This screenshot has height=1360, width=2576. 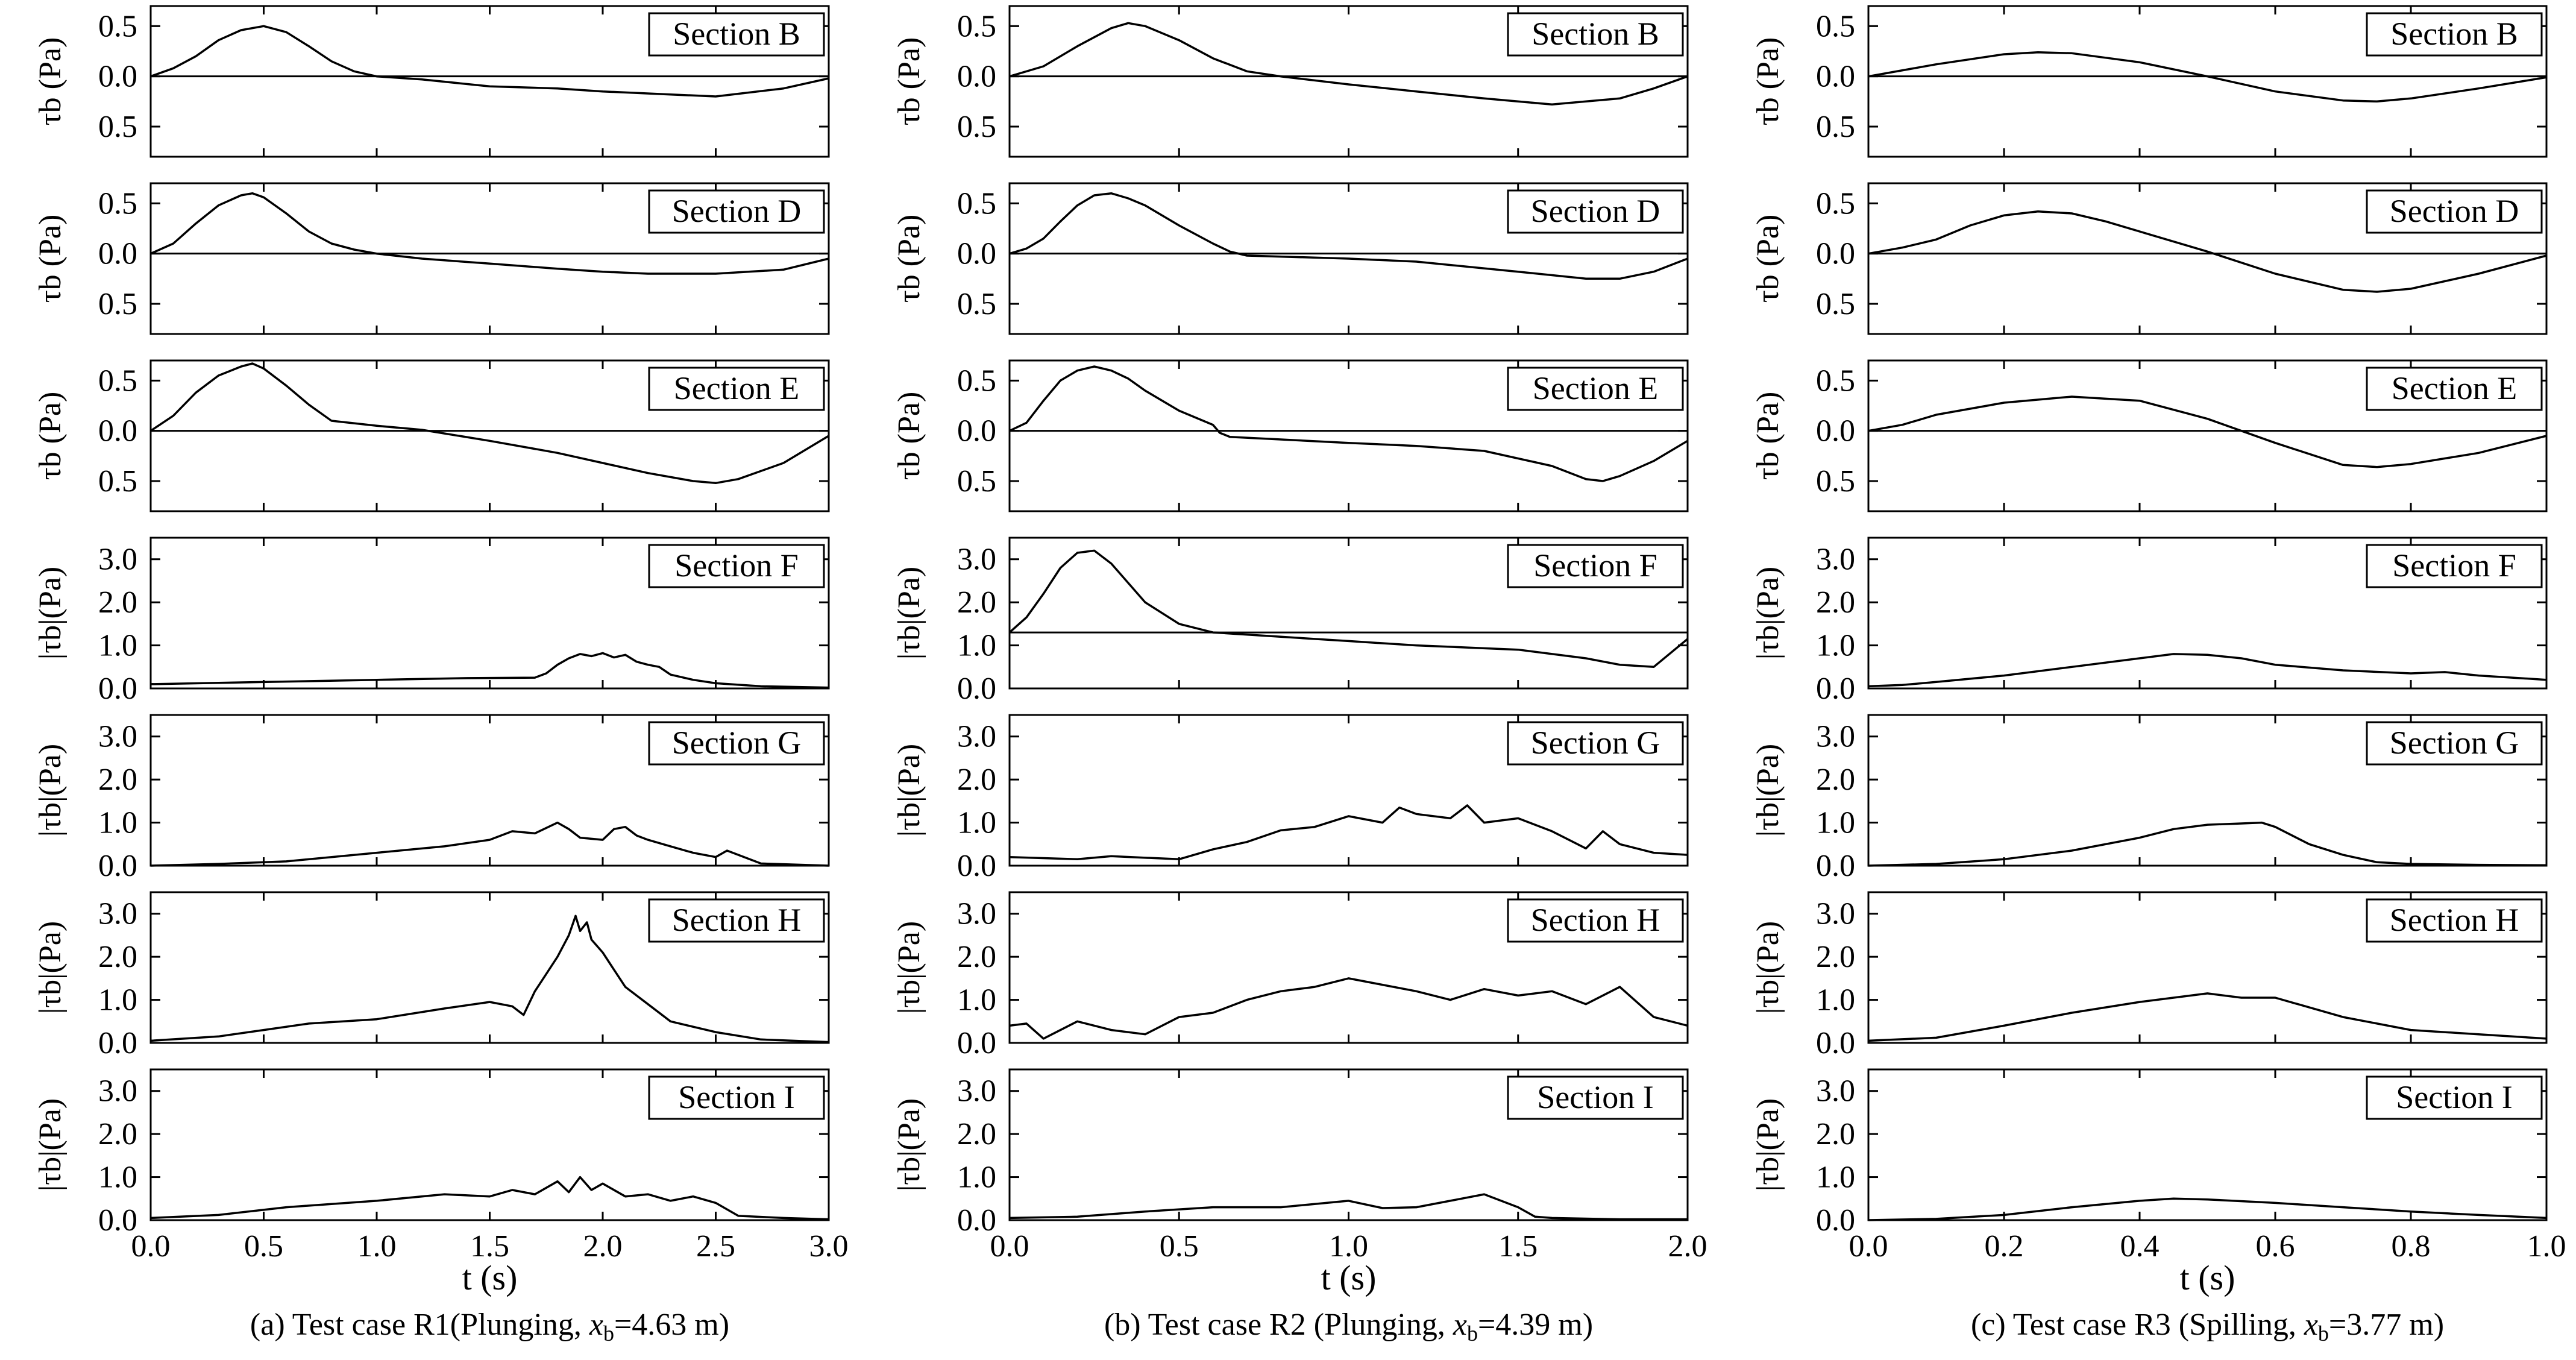 I want to click on subplot-caption: (a) Test case R1(Plunging, xb=4.63 m), so click(x=489, y=1327).